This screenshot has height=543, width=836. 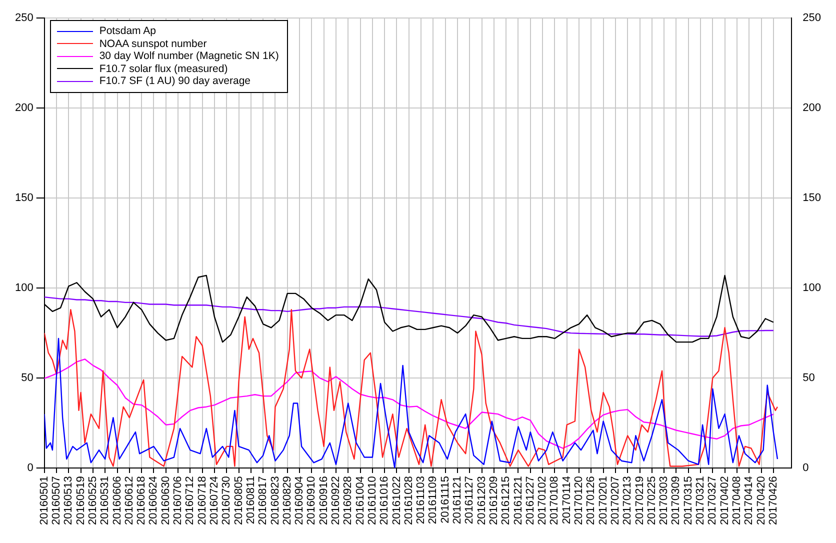 What do you see at coordinates (812, 18) in the screenshot?
I see `y2-tick-label: 250` at bounding box center [812, 18].